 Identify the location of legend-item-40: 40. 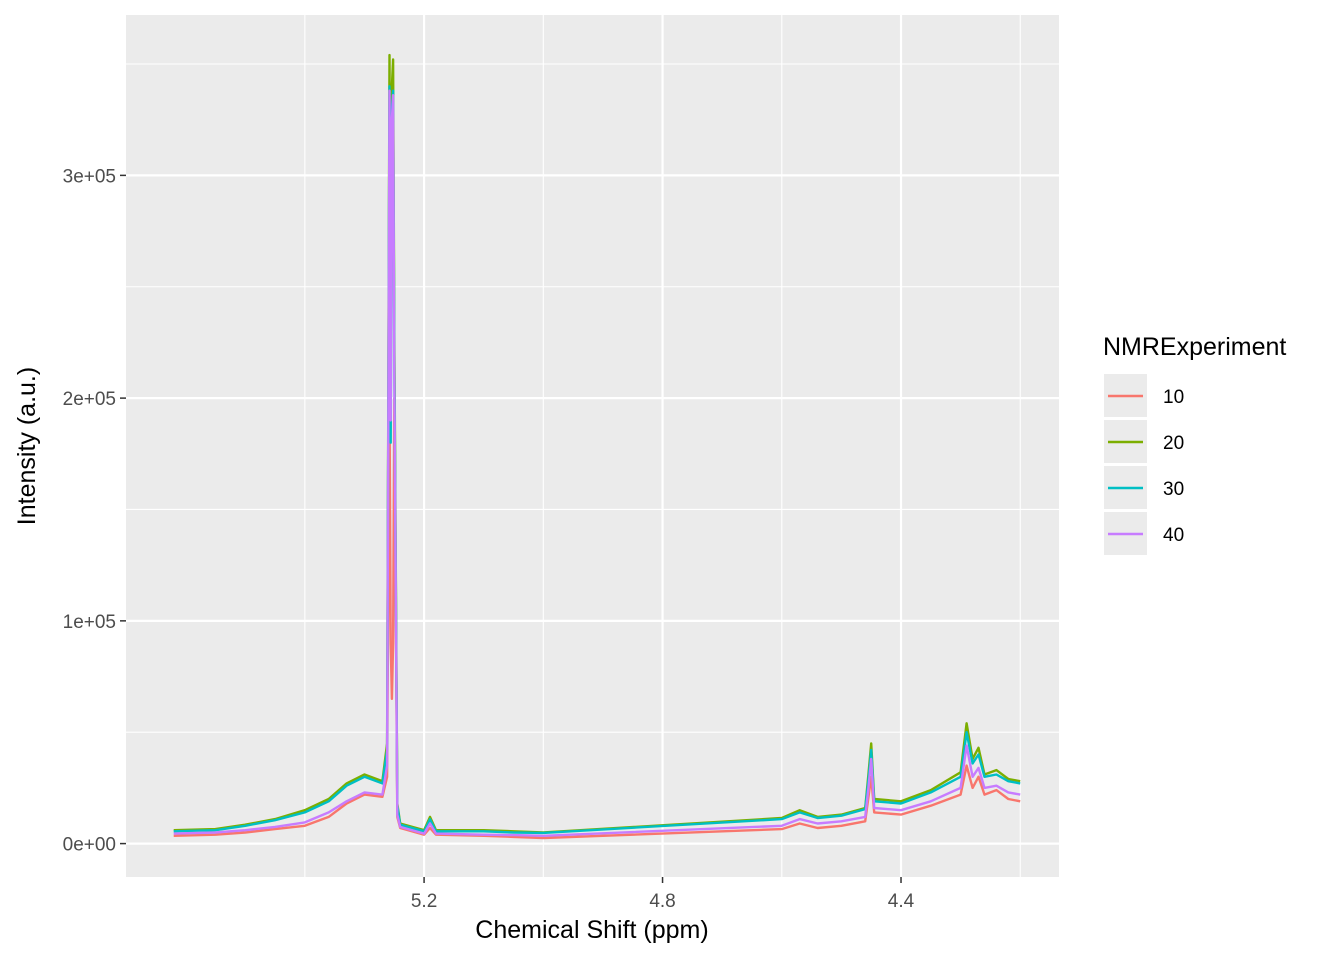
(1144, 533).